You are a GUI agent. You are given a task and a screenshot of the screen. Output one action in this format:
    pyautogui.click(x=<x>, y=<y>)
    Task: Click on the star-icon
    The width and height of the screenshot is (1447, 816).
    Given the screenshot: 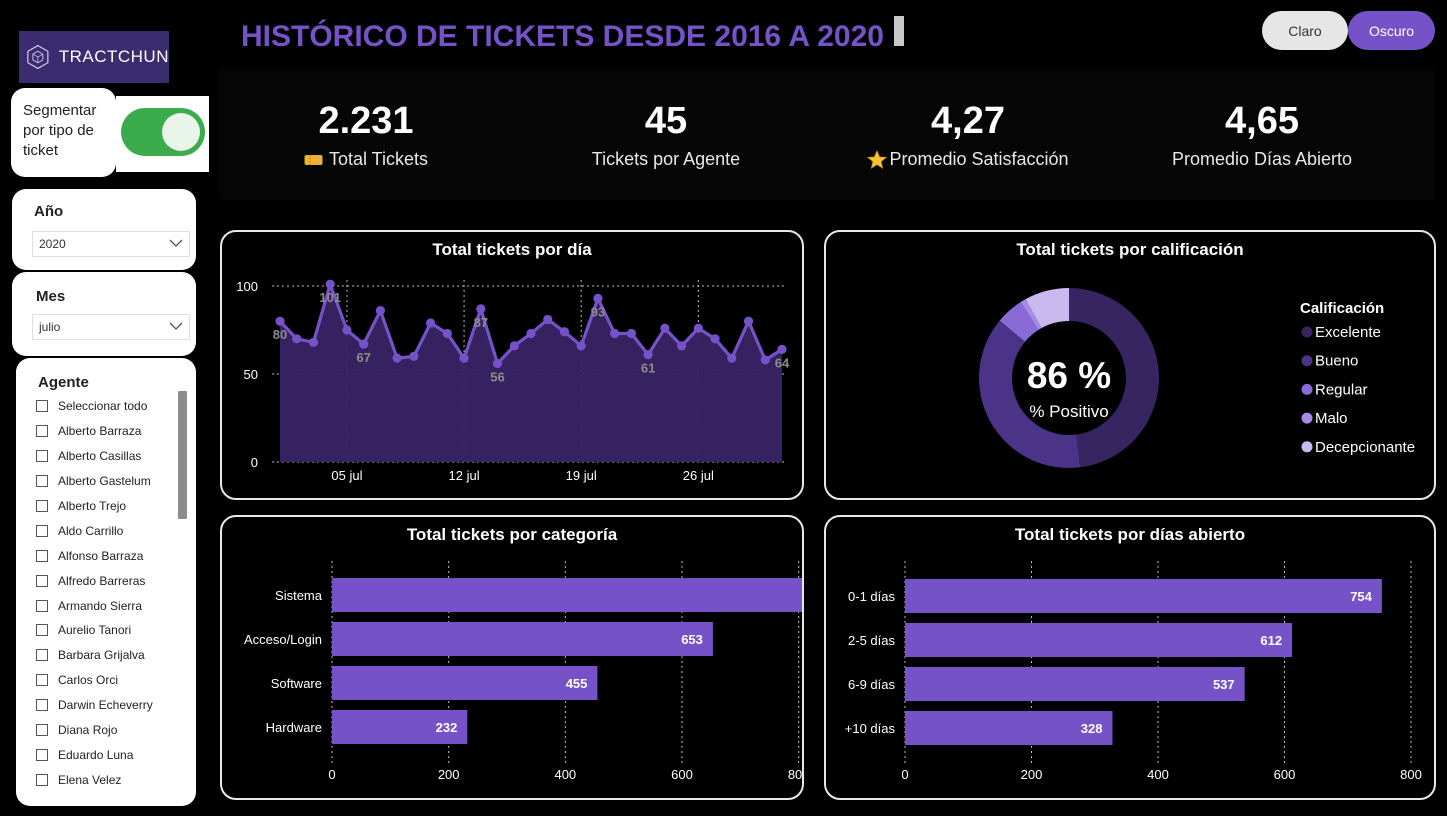 What is the action you would take?
    pyautogui.click(x=877, y=159)
    